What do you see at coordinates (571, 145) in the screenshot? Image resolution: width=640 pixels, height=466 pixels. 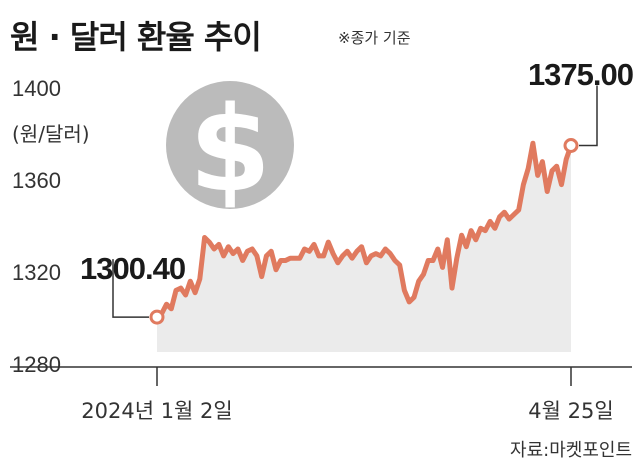 I see `end-point` at bounding box center [571, 145].